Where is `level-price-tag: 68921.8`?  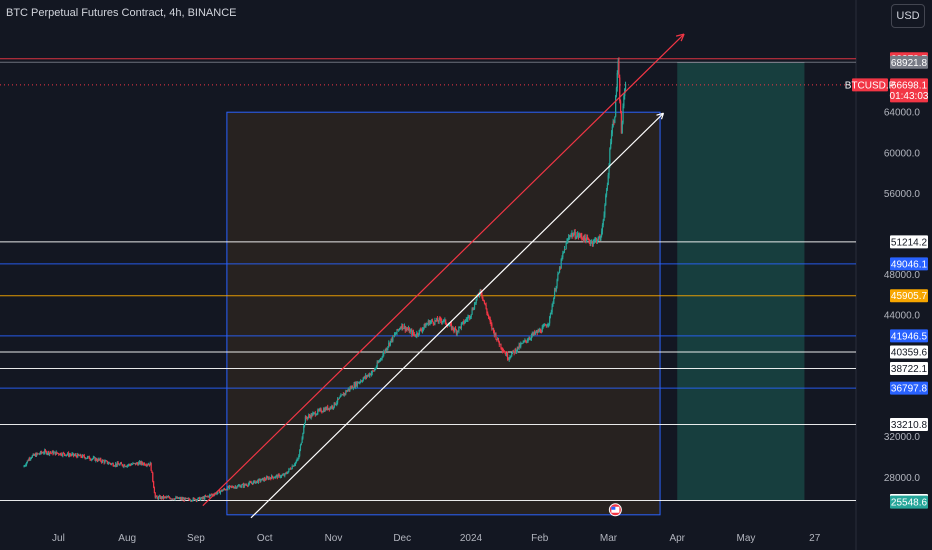
level-price-tag: 68921.8 is located at coordinates (909, 62).